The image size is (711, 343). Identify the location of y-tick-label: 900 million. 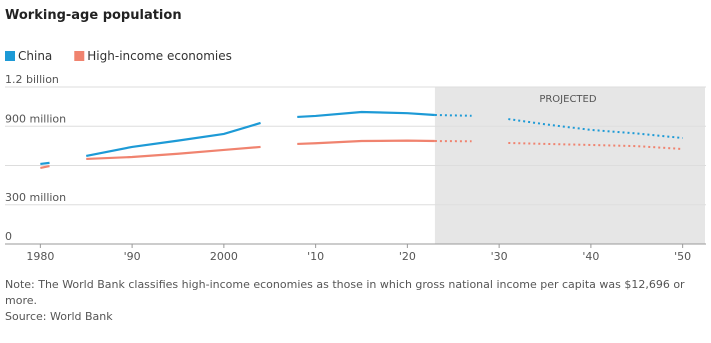
(35, 118).